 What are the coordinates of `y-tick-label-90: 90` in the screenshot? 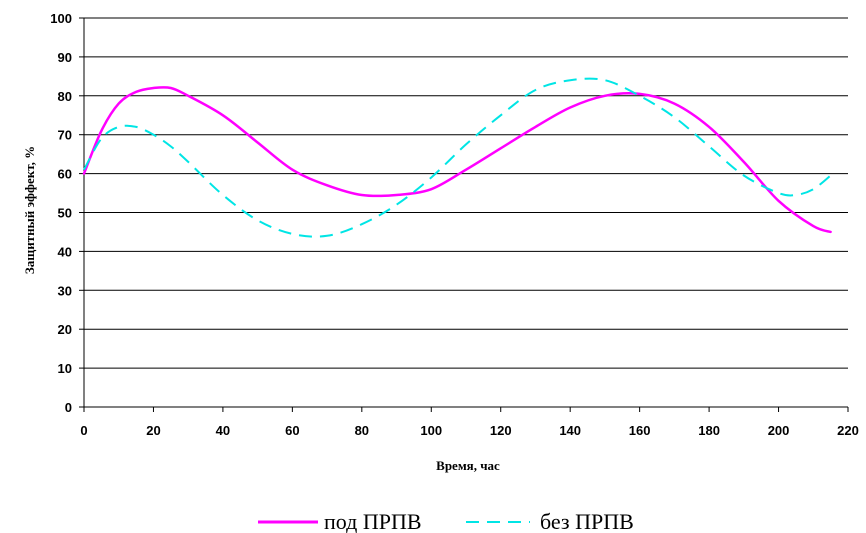 It's located at (65, 57).